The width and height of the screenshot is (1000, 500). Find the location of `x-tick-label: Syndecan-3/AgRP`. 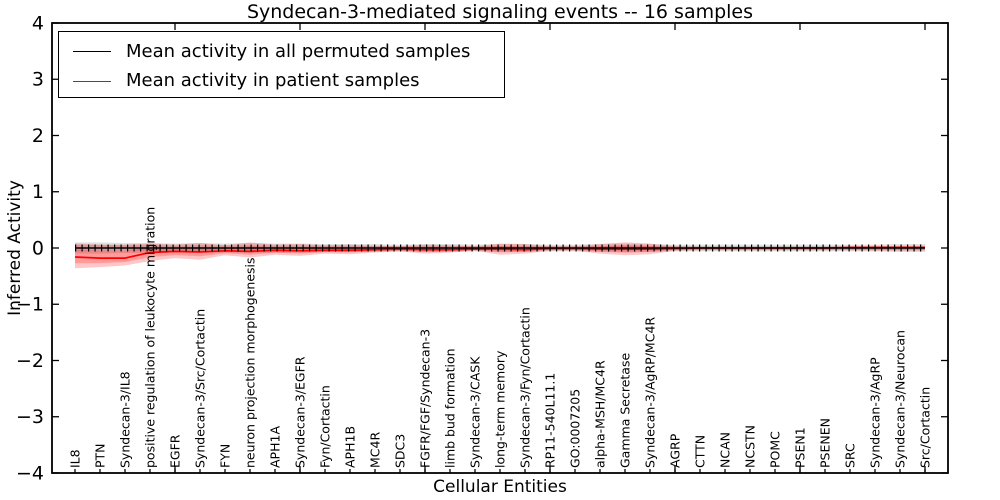

x-tick-label: Syndecan-3/AgRP is located at coordinates (875, 412).